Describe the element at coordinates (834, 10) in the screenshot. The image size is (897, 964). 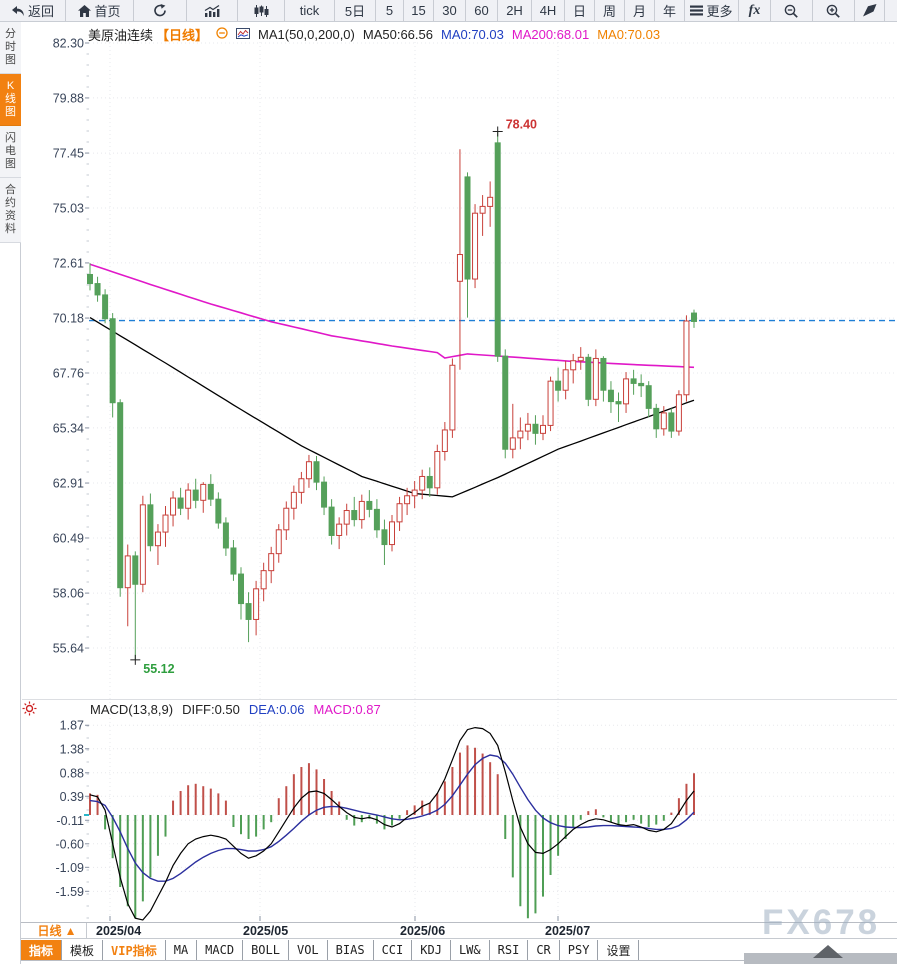
I see `toolbar-button-zoom-in` at that location.